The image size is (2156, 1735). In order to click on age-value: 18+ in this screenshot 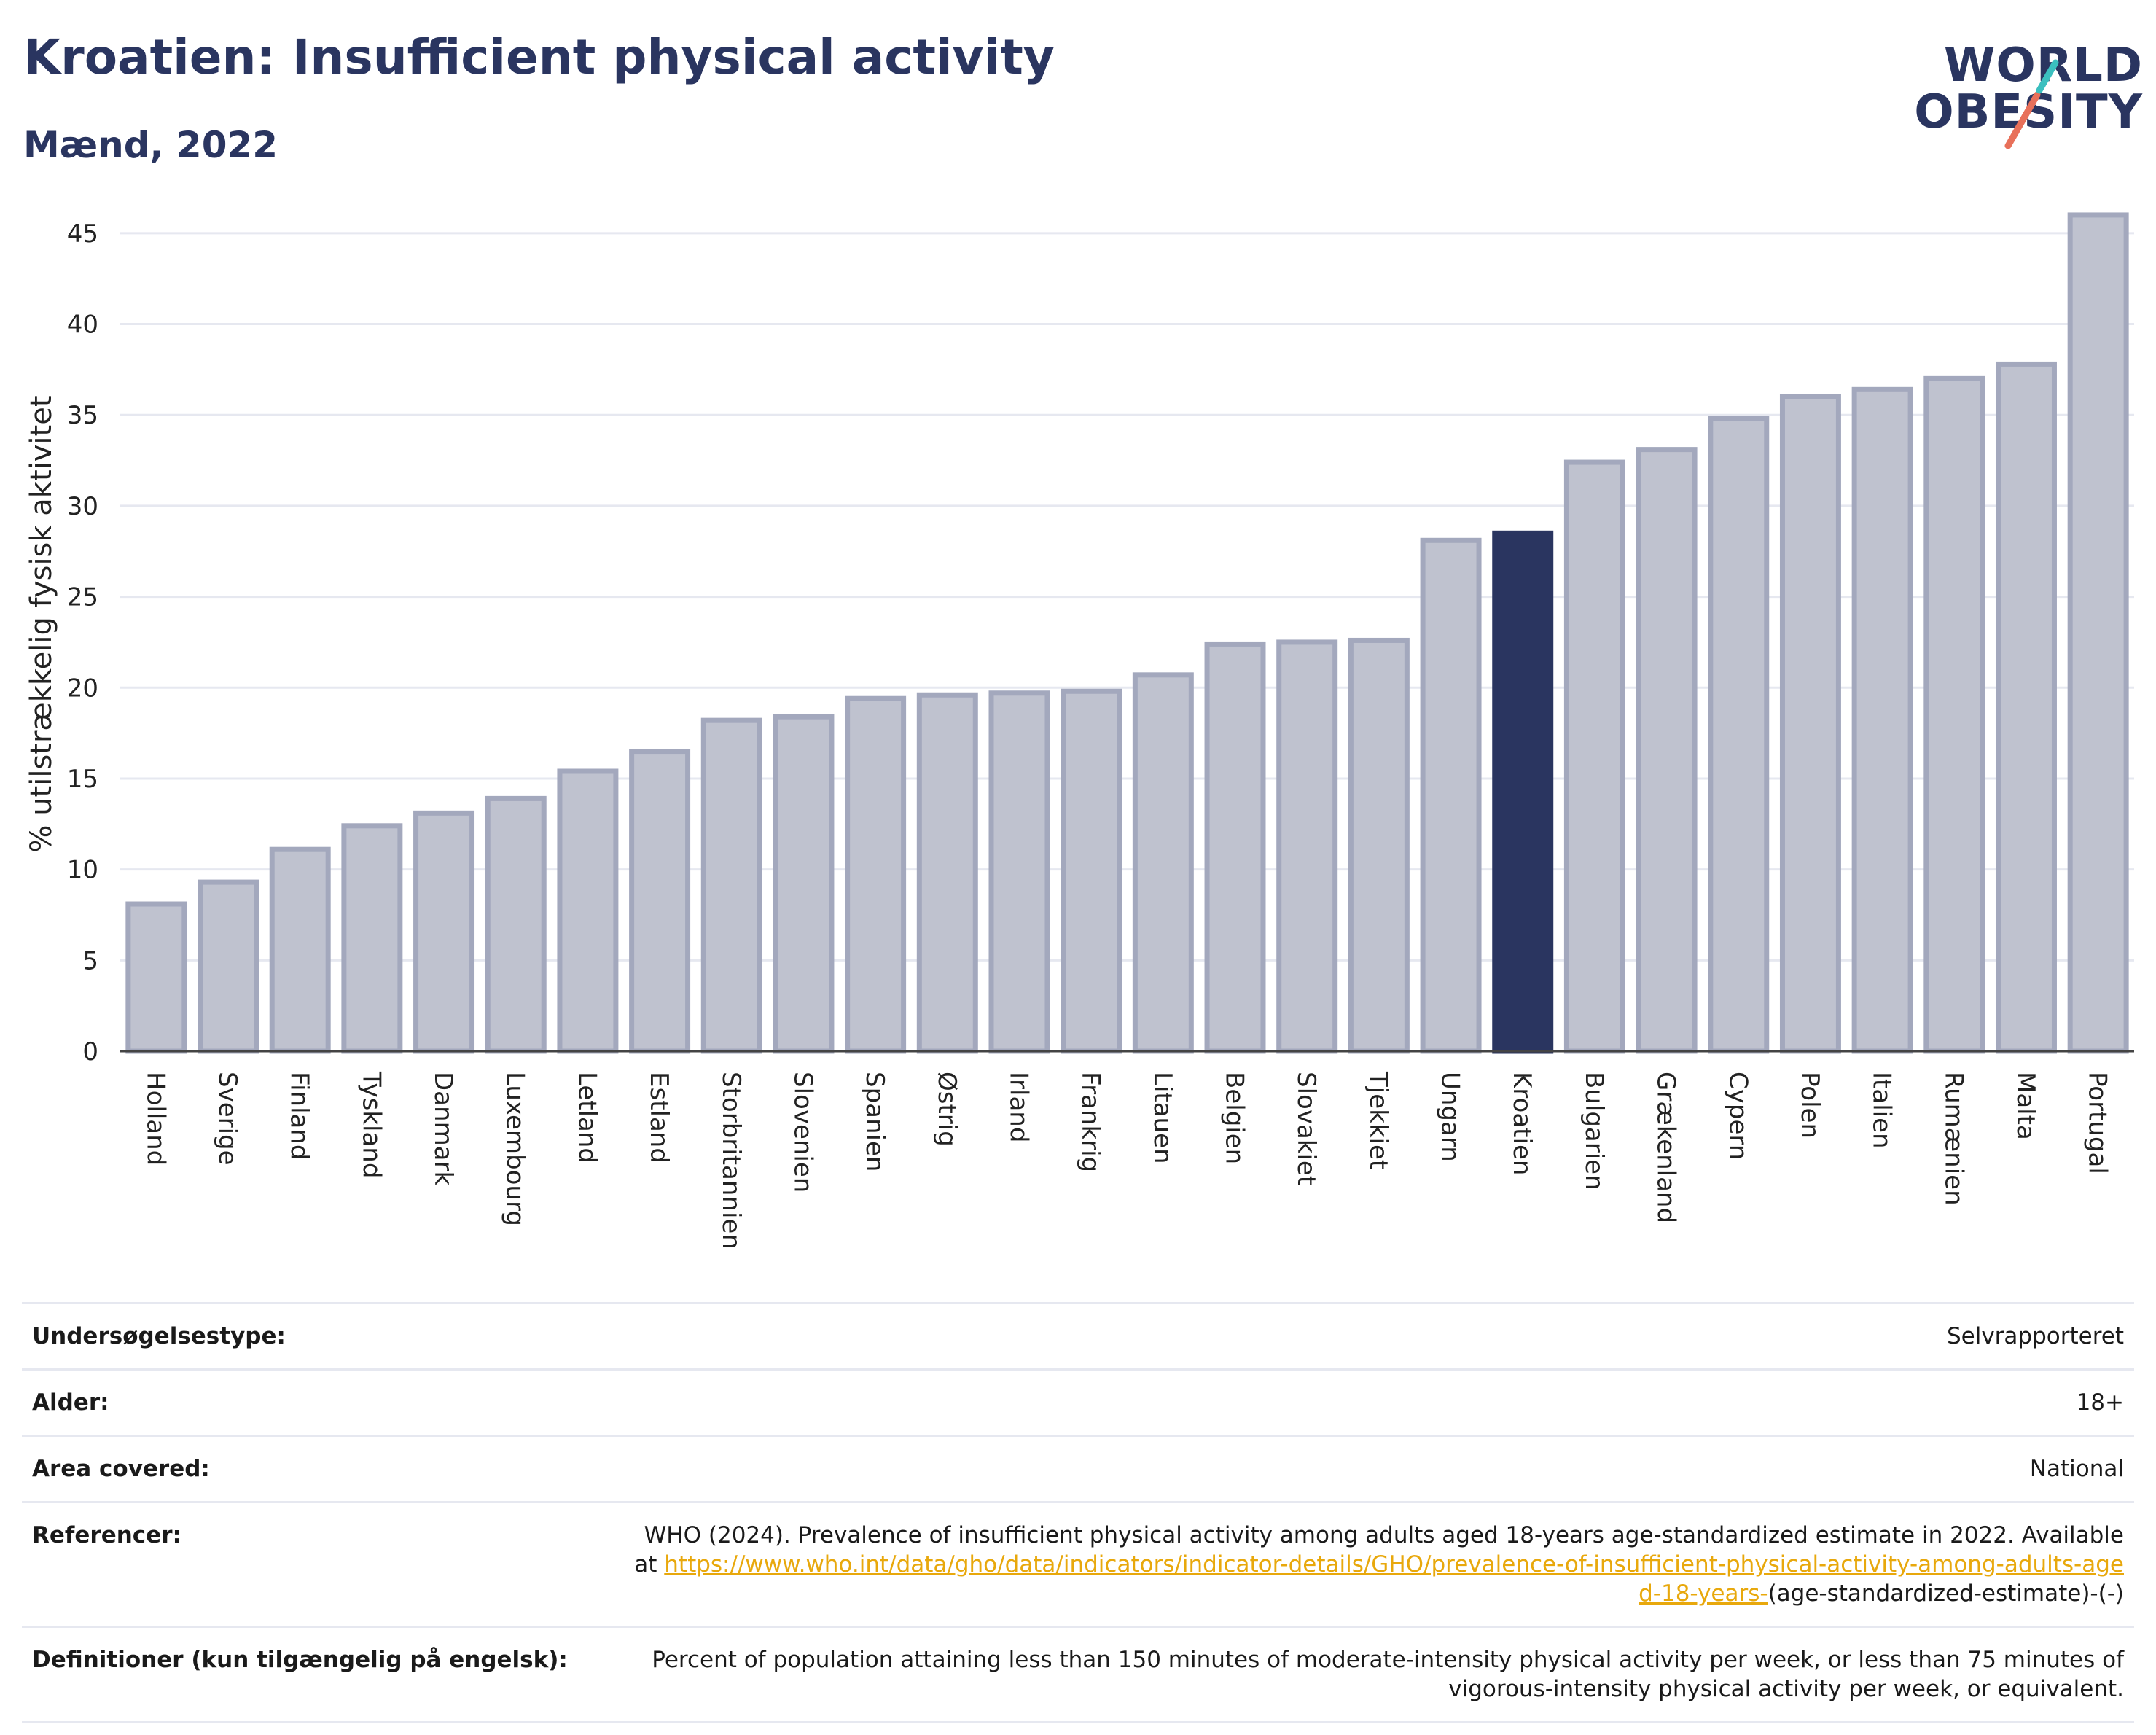, I will do `click(1372, 1402)`.